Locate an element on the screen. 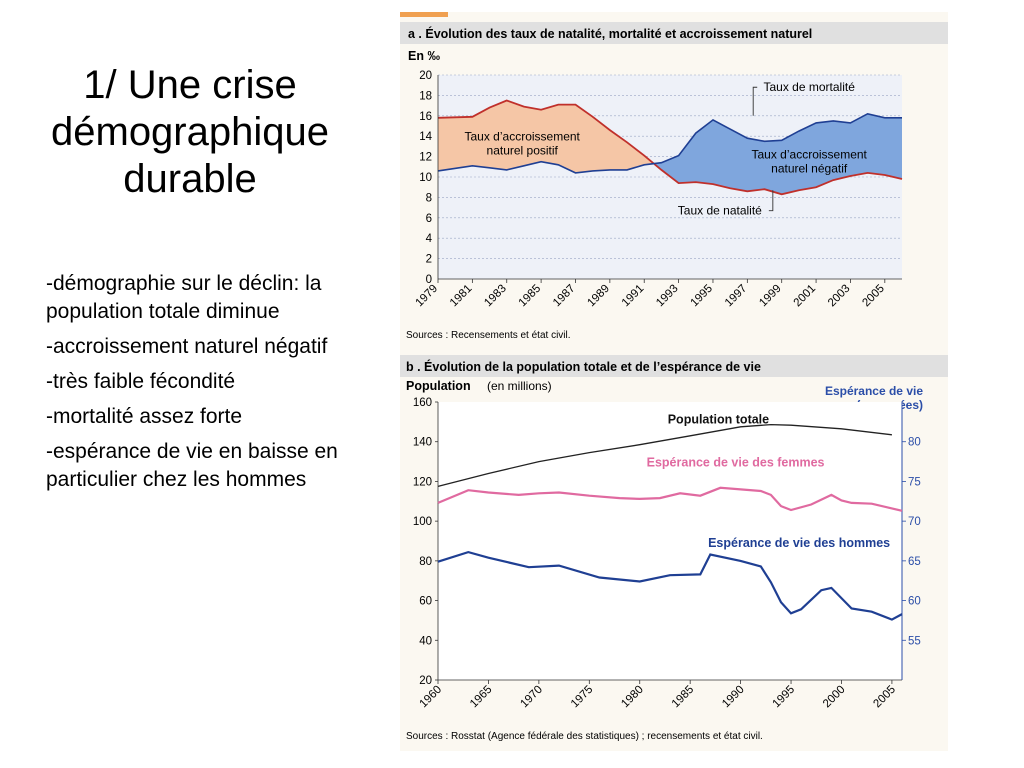 Image resolution: width=1024 pixels, height=768 pixels. death-rate-line is located at coordinates (669, 143).